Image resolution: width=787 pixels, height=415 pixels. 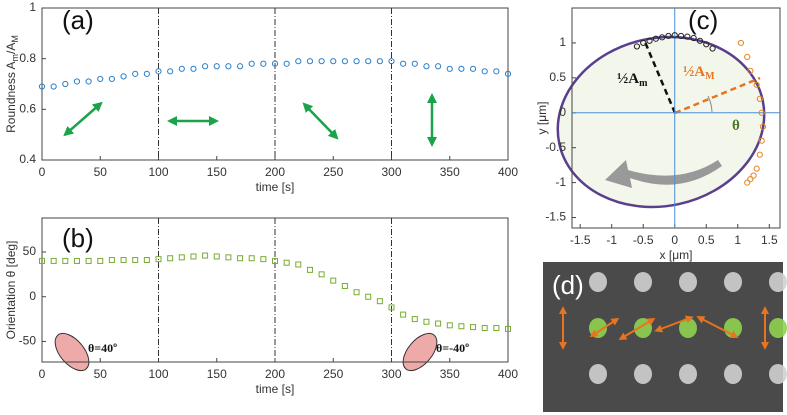 I want to click on y-axis-label-part: Orientation θ [deg], so click(x=11, y=290).